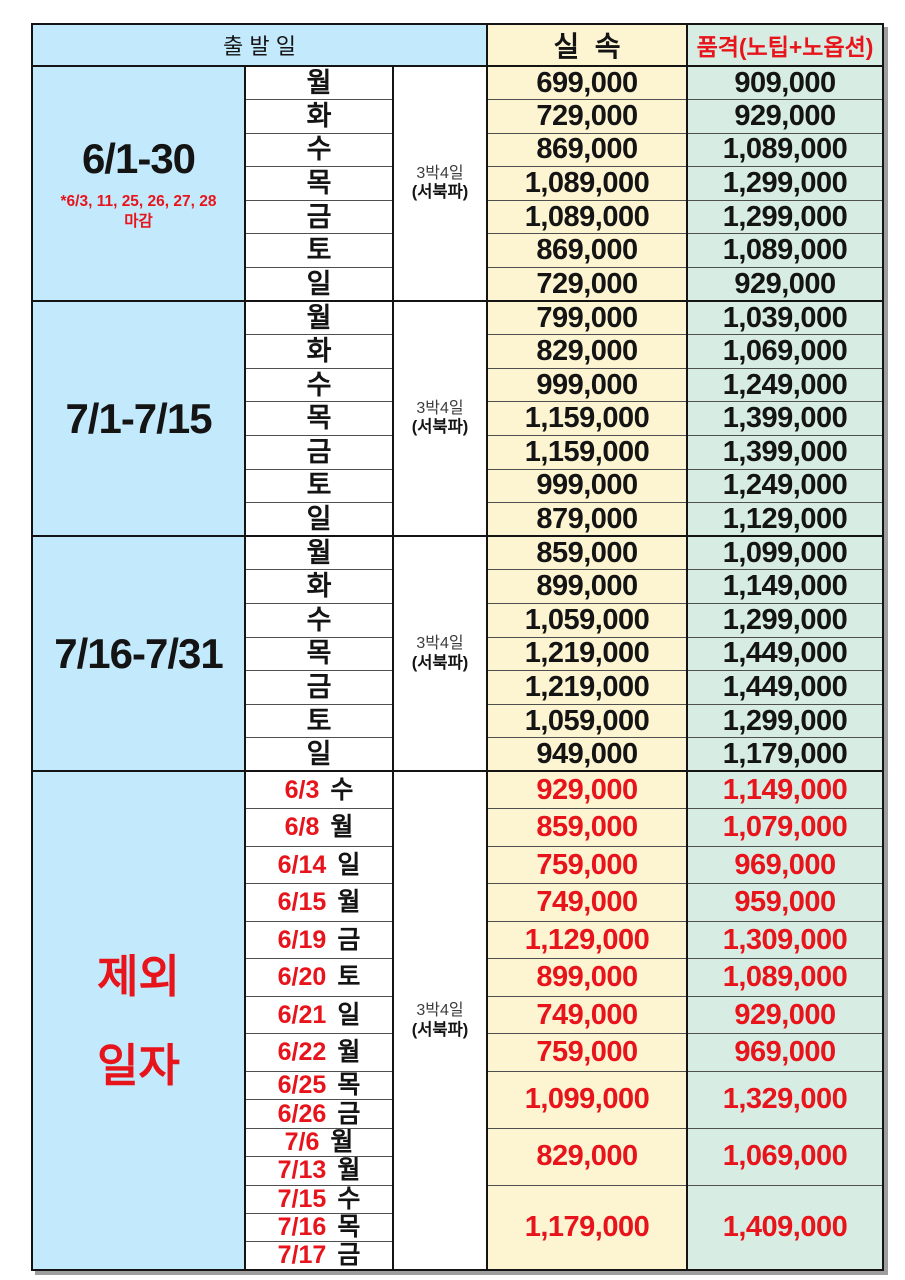 This screenshot has height=1280, width=905. What do you see at coordinates (138, 418) in the screenshot?
I see `period-cell: 7/1-7/15` at bounding box center [138, 418].